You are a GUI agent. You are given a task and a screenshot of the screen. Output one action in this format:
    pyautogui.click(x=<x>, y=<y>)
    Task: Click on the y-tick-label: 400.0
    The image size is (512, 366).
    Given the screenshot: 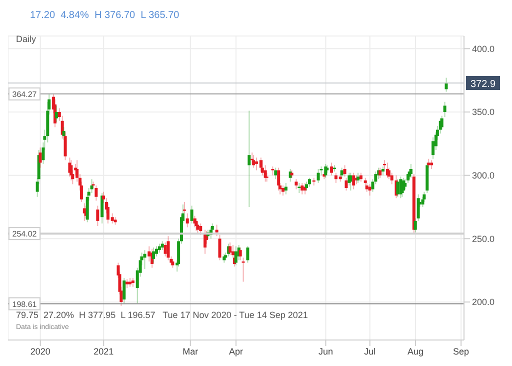 What is the action you would take?
    pyautogui.click(x=483, y=49)
    